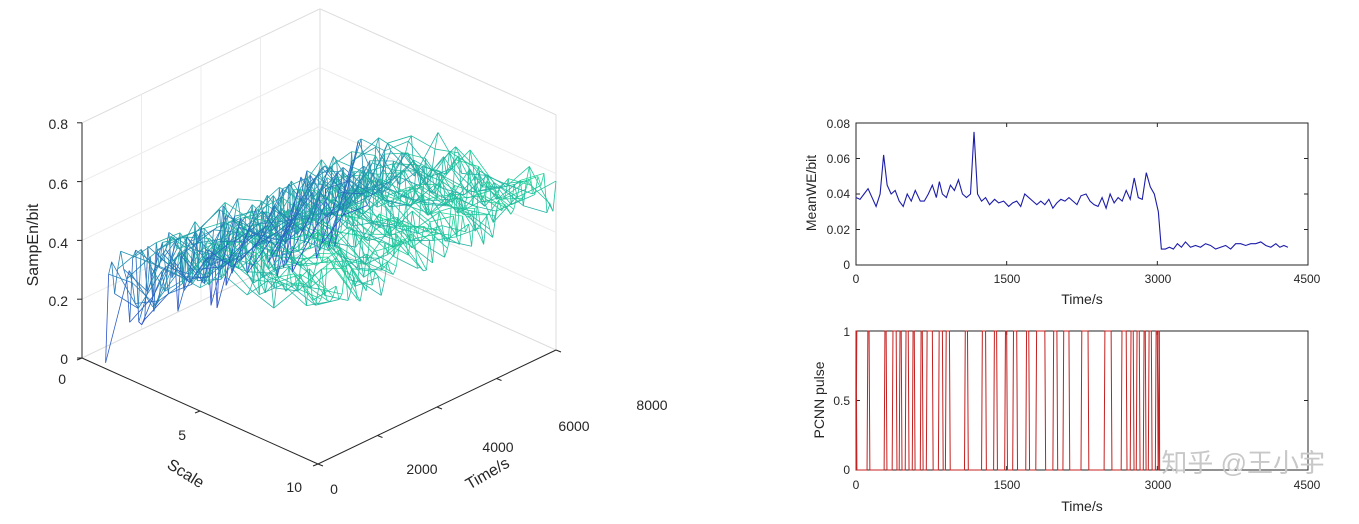 The image size is (1359, 524). Describe the element at coordinates (839, 230) in the screenshot. I see `meanwe-y-tick-label: 0.02` at that location.